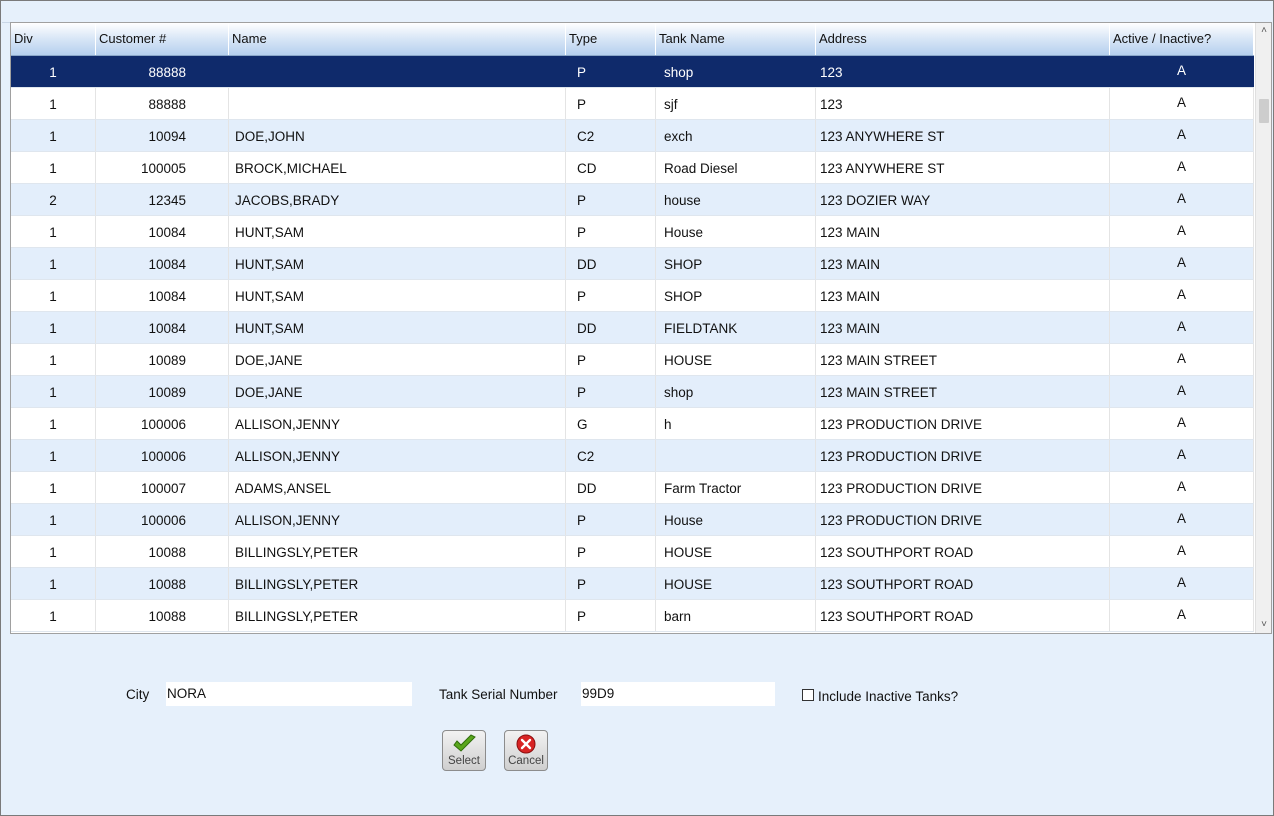 Image resolution: width=1274 pixels, height=816 pixels. I want to click on cell-name: DOE,JANE, so click(397, 391).